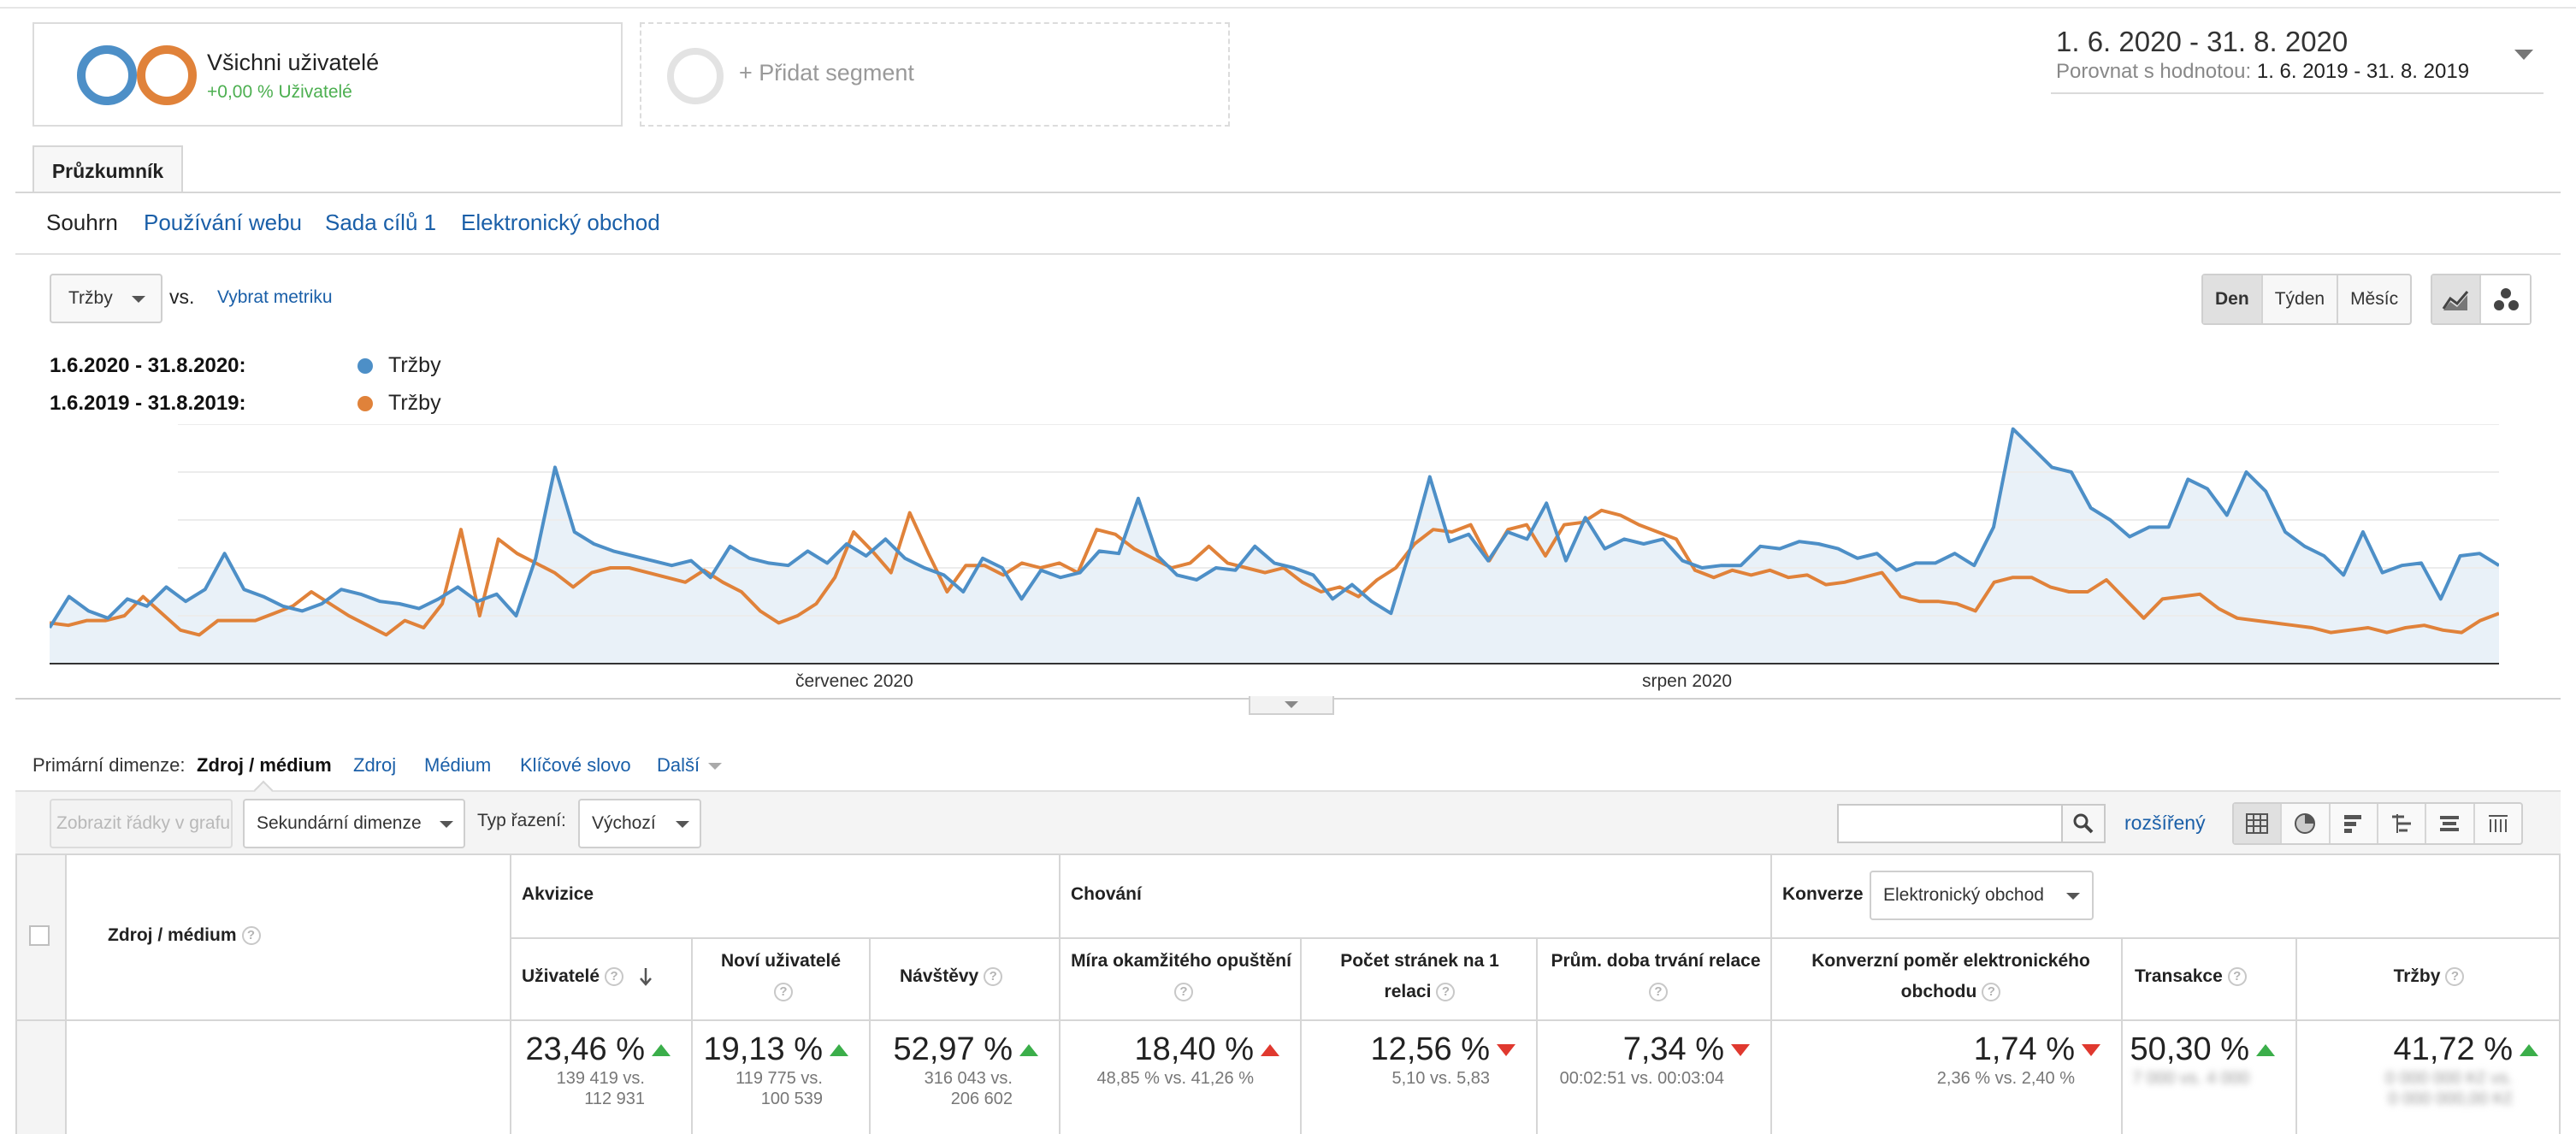  What do you see at coordinates (223, 222) in the screenshot?
I see `subtab-site-usage: Používání webu` at bounding box center [223, 222].